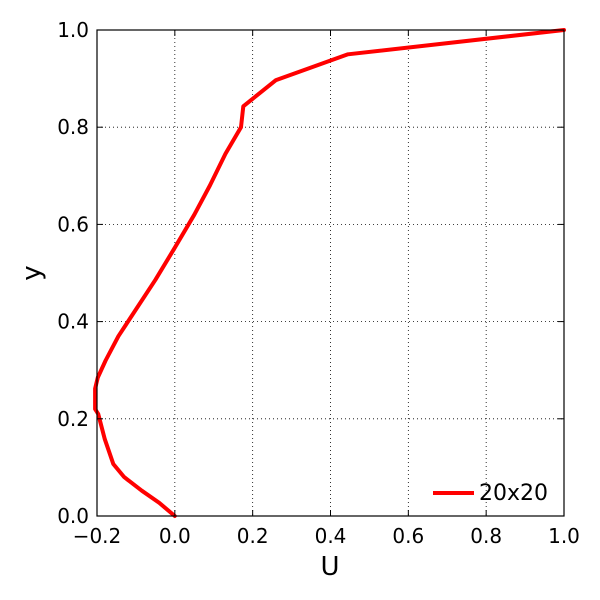 Image resolution: width=600 pixels, height=600 pixels. What do you see at coordinates (329, 567) in the screenshot?
I see `x-axis-label: U` at bounding box center [329, 567].